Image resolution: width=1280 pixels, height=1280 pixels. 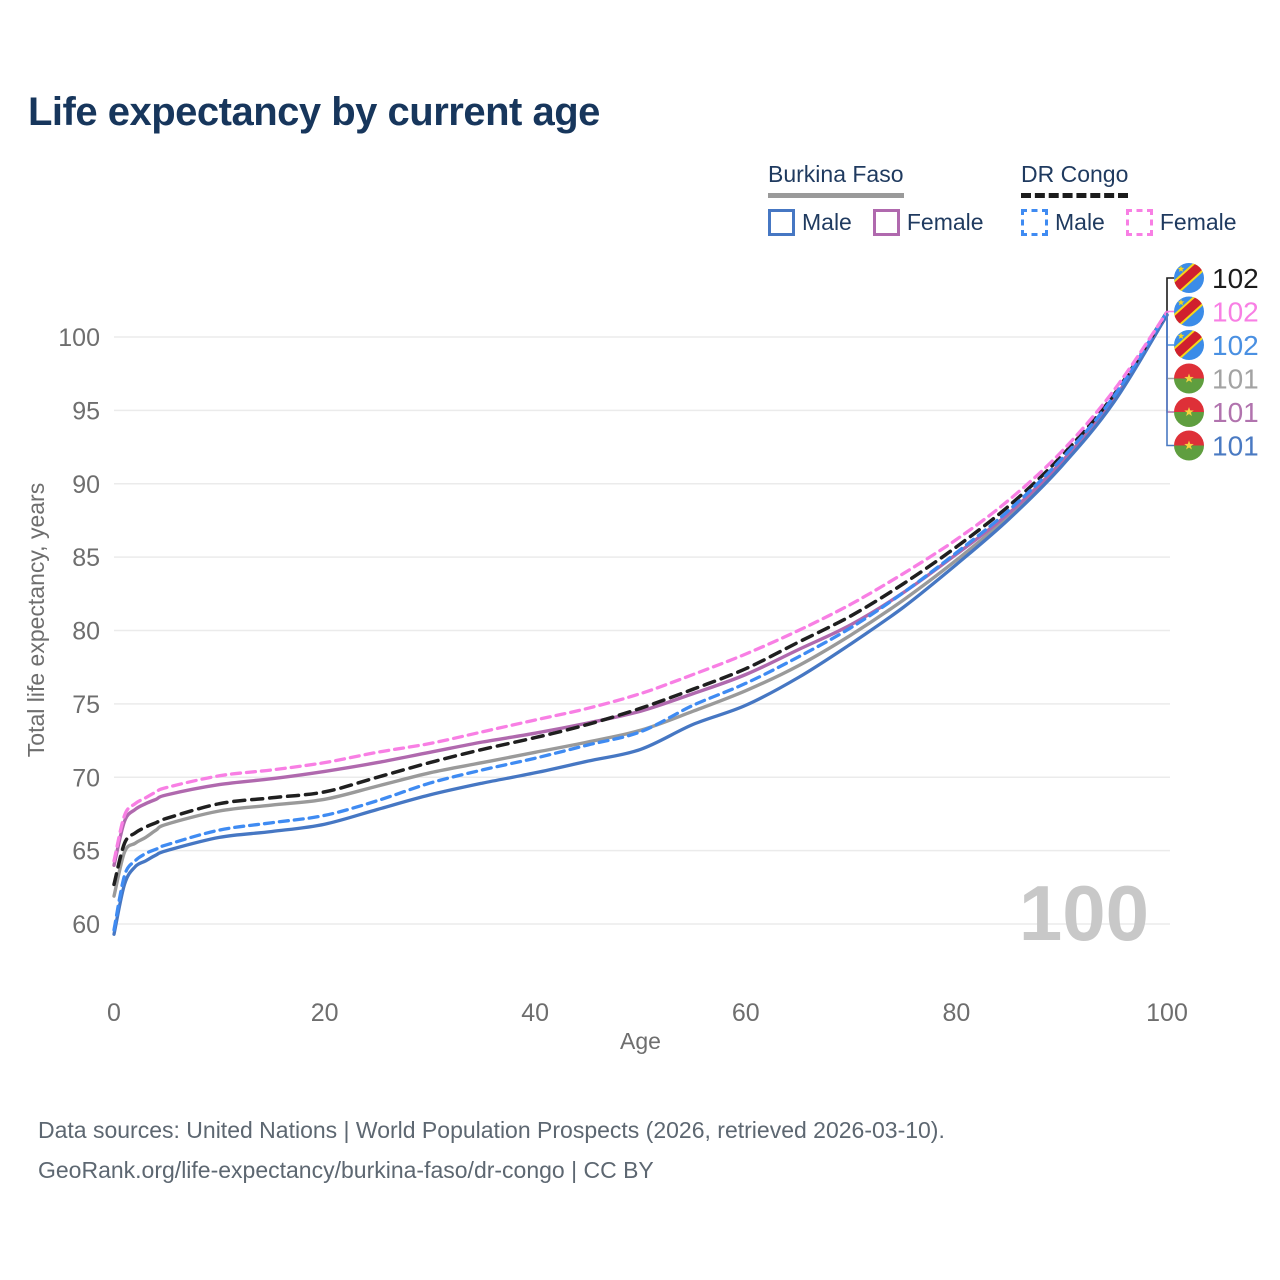 I want to click on y-tick-label: 85, so click(x=86, y=558).